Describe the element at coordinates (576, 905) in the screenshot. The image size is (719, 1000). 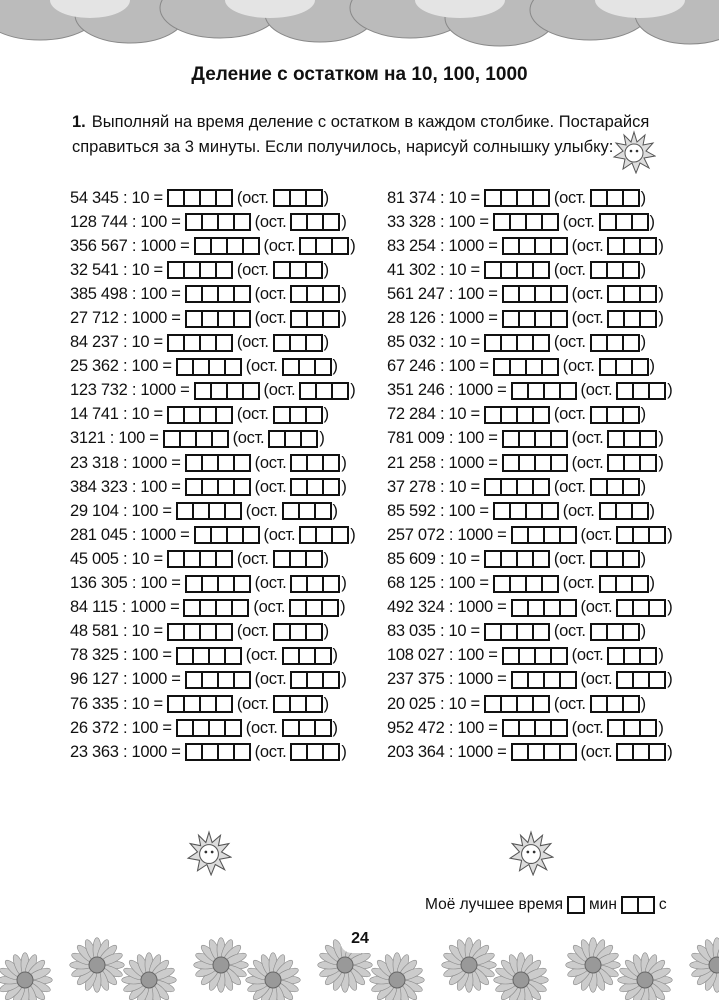
I see `minutes-box` at that location.